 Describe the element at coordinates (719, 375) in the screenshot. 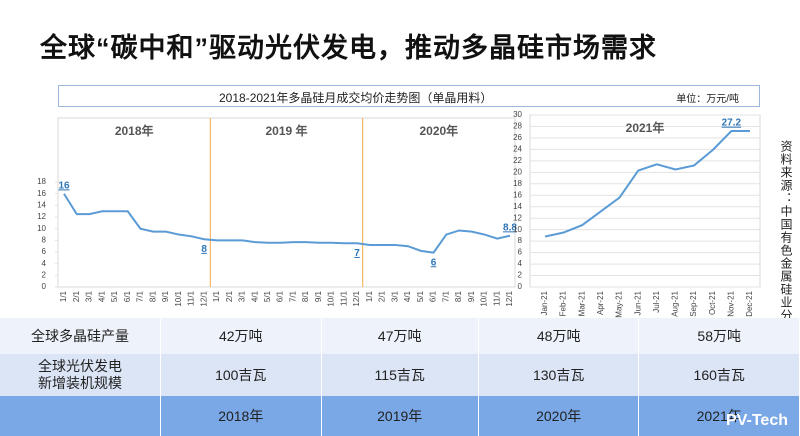

I see `cell: 160吉瓦` at that location.